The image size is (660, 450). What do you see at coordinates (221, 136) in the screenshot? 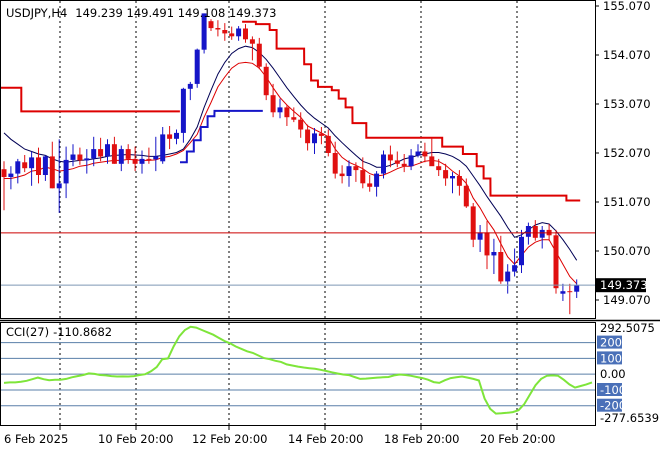
I see `support-line` at bounding box center [221, 136].